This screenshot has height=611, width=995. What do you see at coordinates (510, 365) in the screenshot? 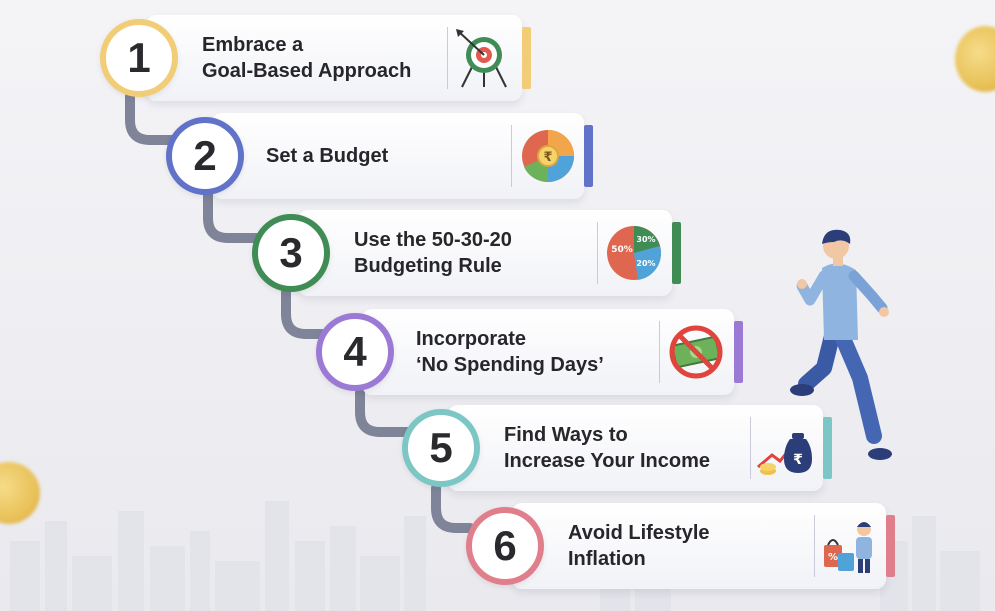
I see `step-4-title-line2: ‘No Spending Days’` at bounding box center [510, 365].